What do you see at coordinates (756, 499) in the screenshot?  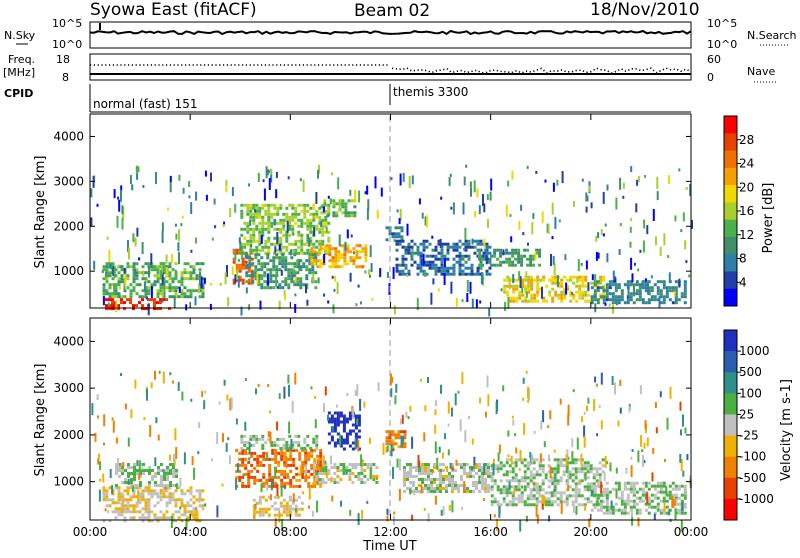 I see `velocity-colorbar-tick-label: -1000` at bounding box center [756, 499].